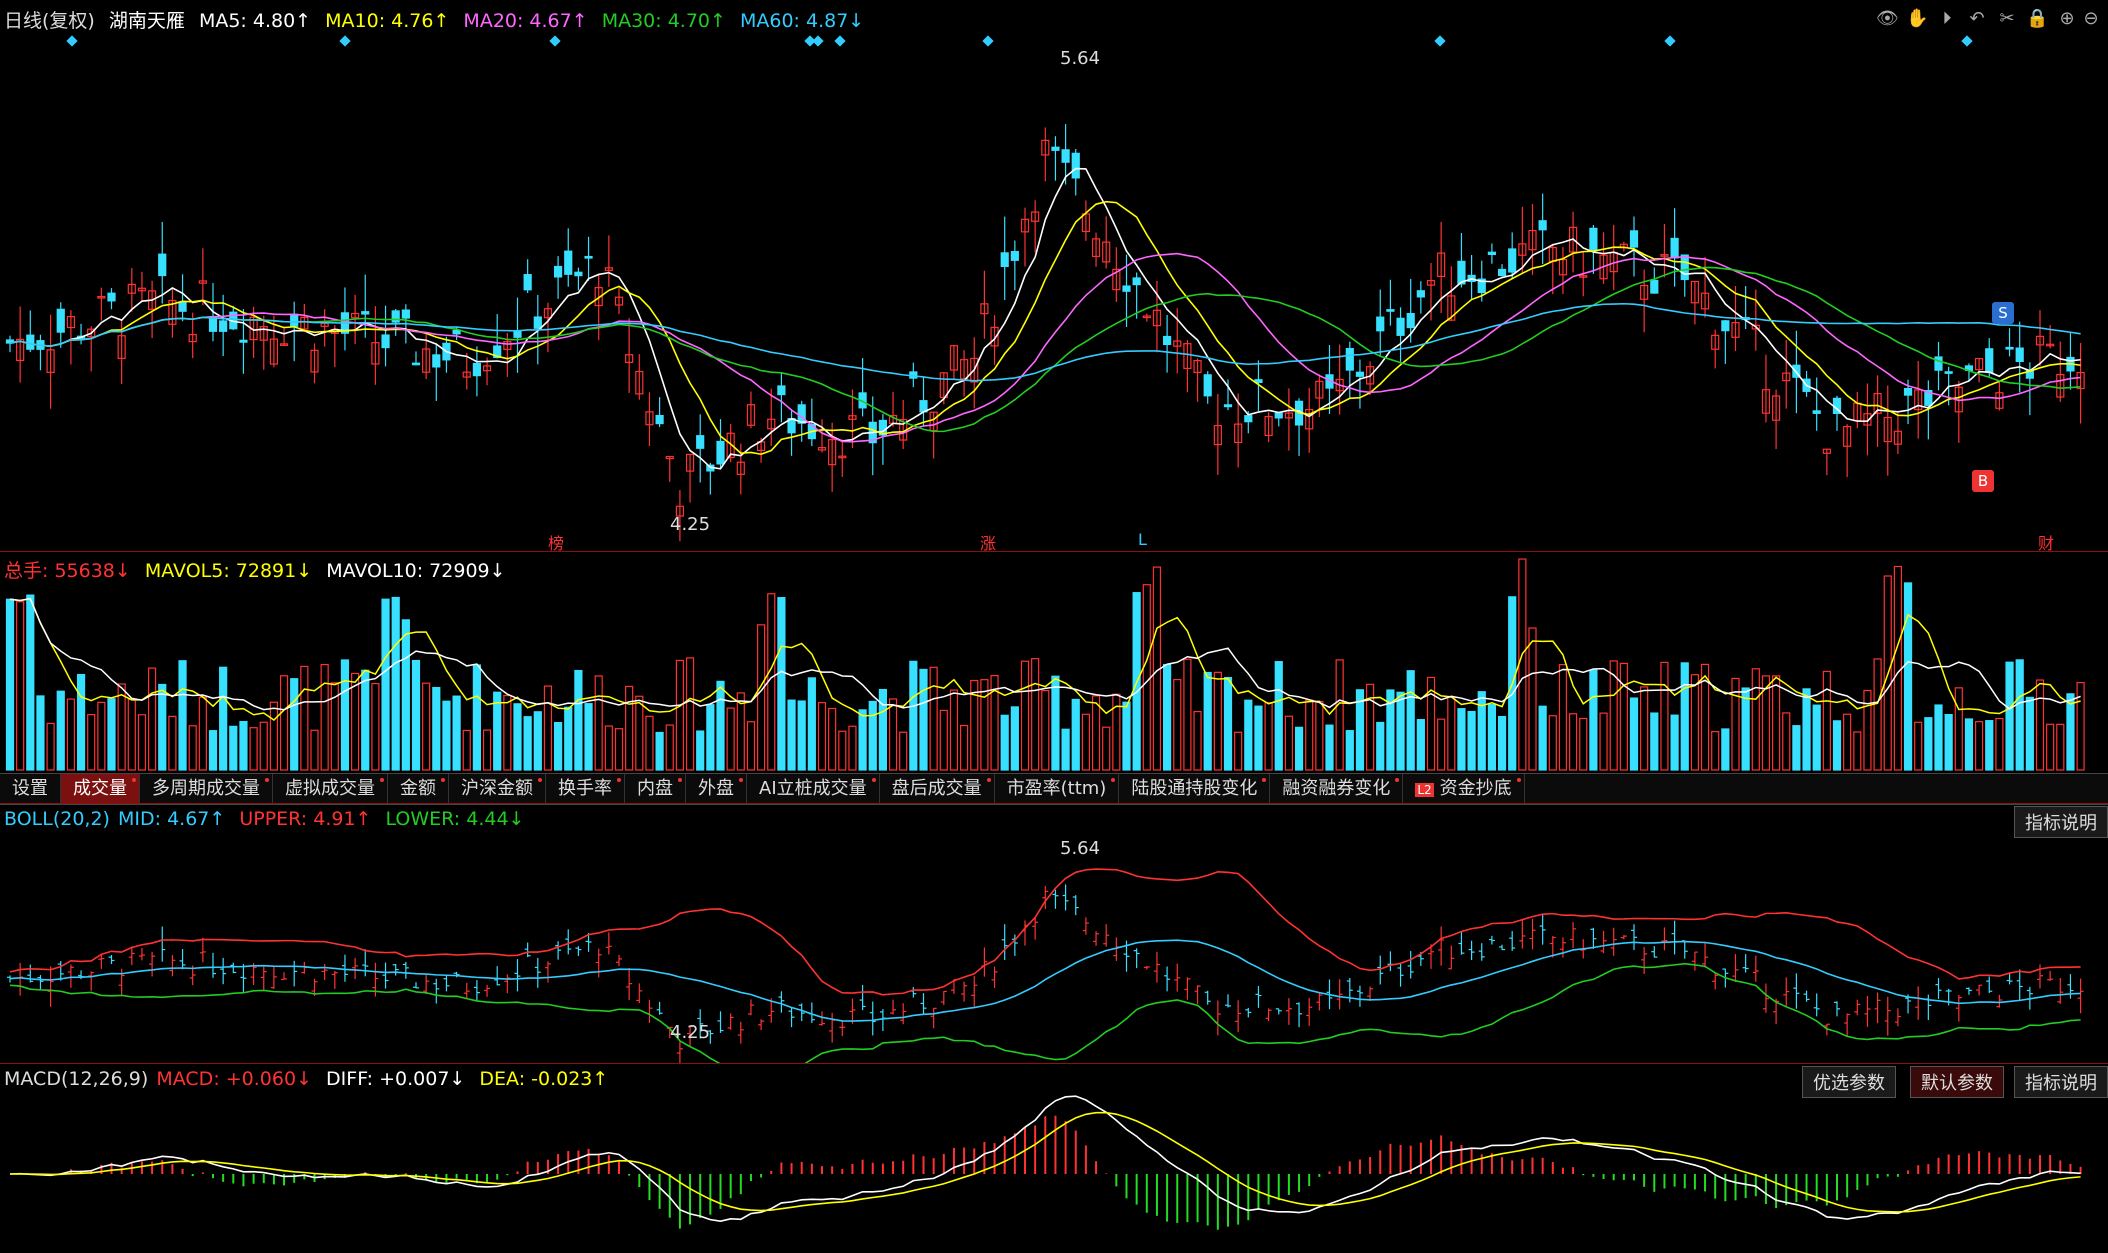 This screenshot has height=1253, width=2108. What do you see at coordinates (1917, 18) in the screenshot?
I see `hand-icon: ✋` at bounding box center [1917, 18].